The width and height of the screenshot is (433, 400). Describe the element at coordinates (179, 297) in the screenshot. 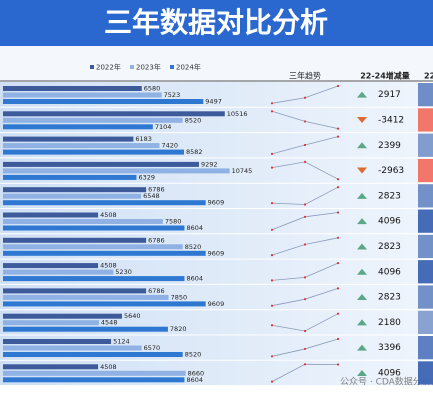

I see `bar-value-label: 7850` at that location.